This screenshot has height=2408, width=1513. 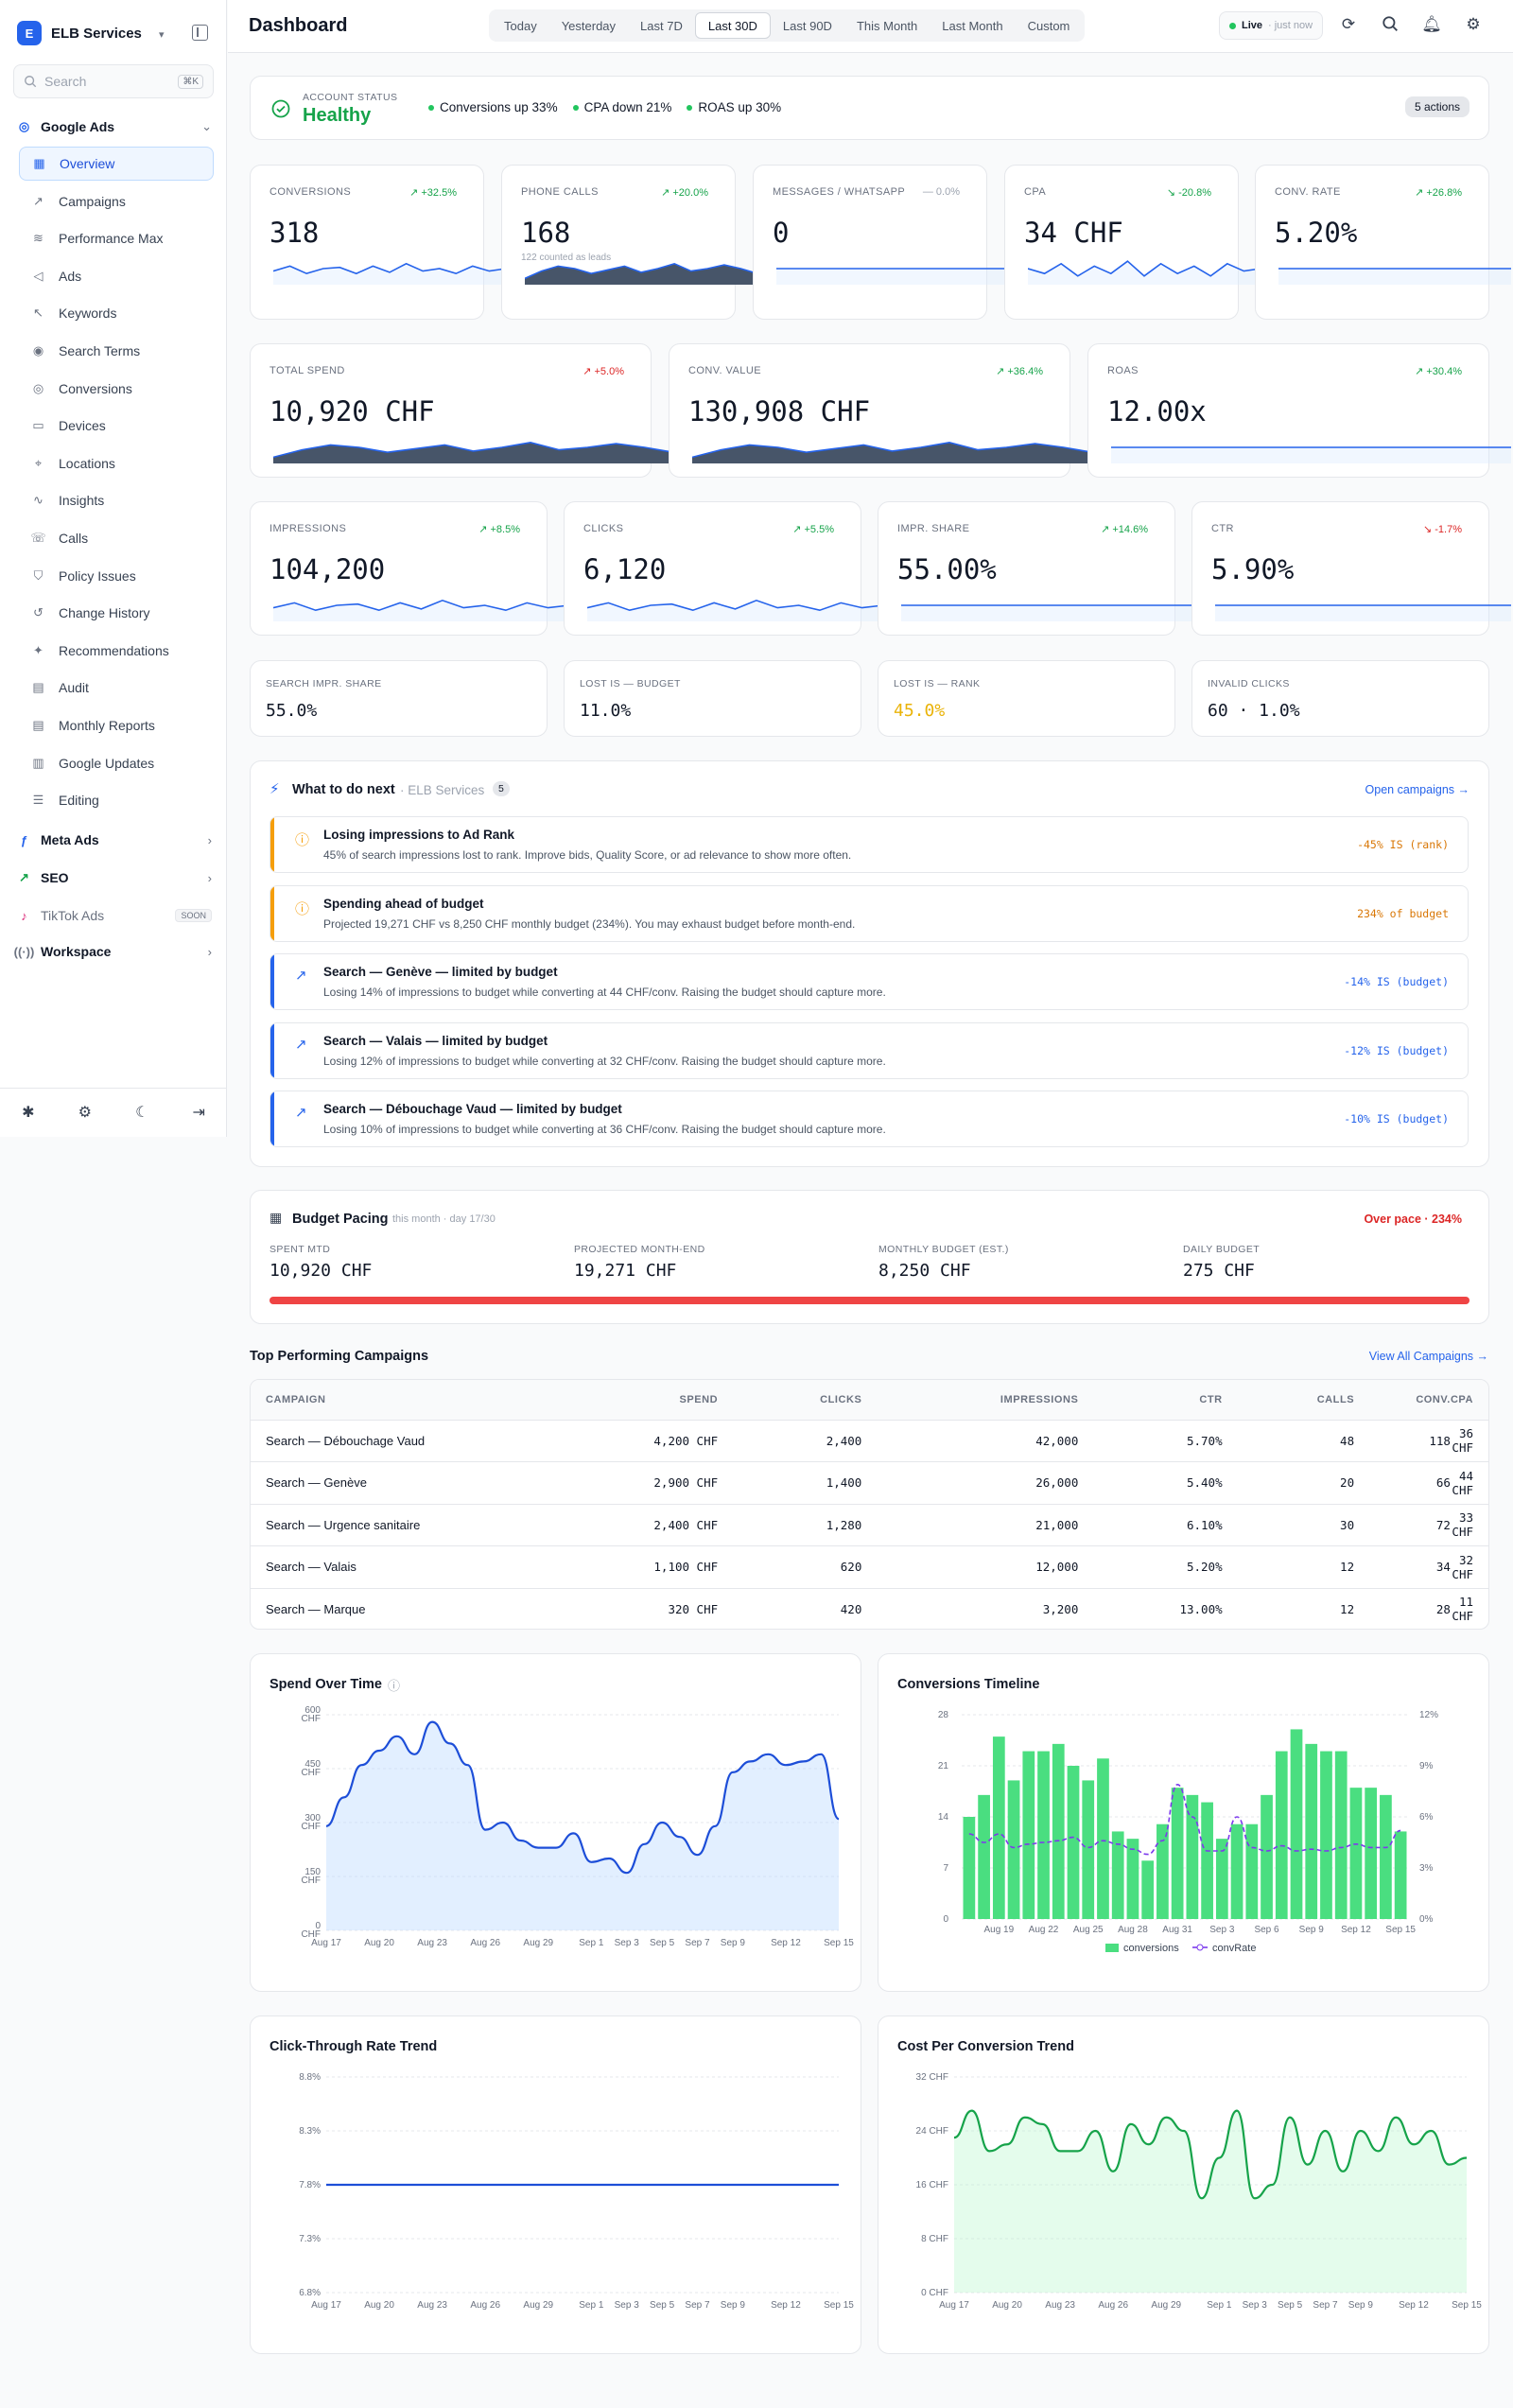 What do you see at coordinates (162, 35) in the screenshot?
I see `chevron-down-icon: ▾` at bounding box center [162, 35].